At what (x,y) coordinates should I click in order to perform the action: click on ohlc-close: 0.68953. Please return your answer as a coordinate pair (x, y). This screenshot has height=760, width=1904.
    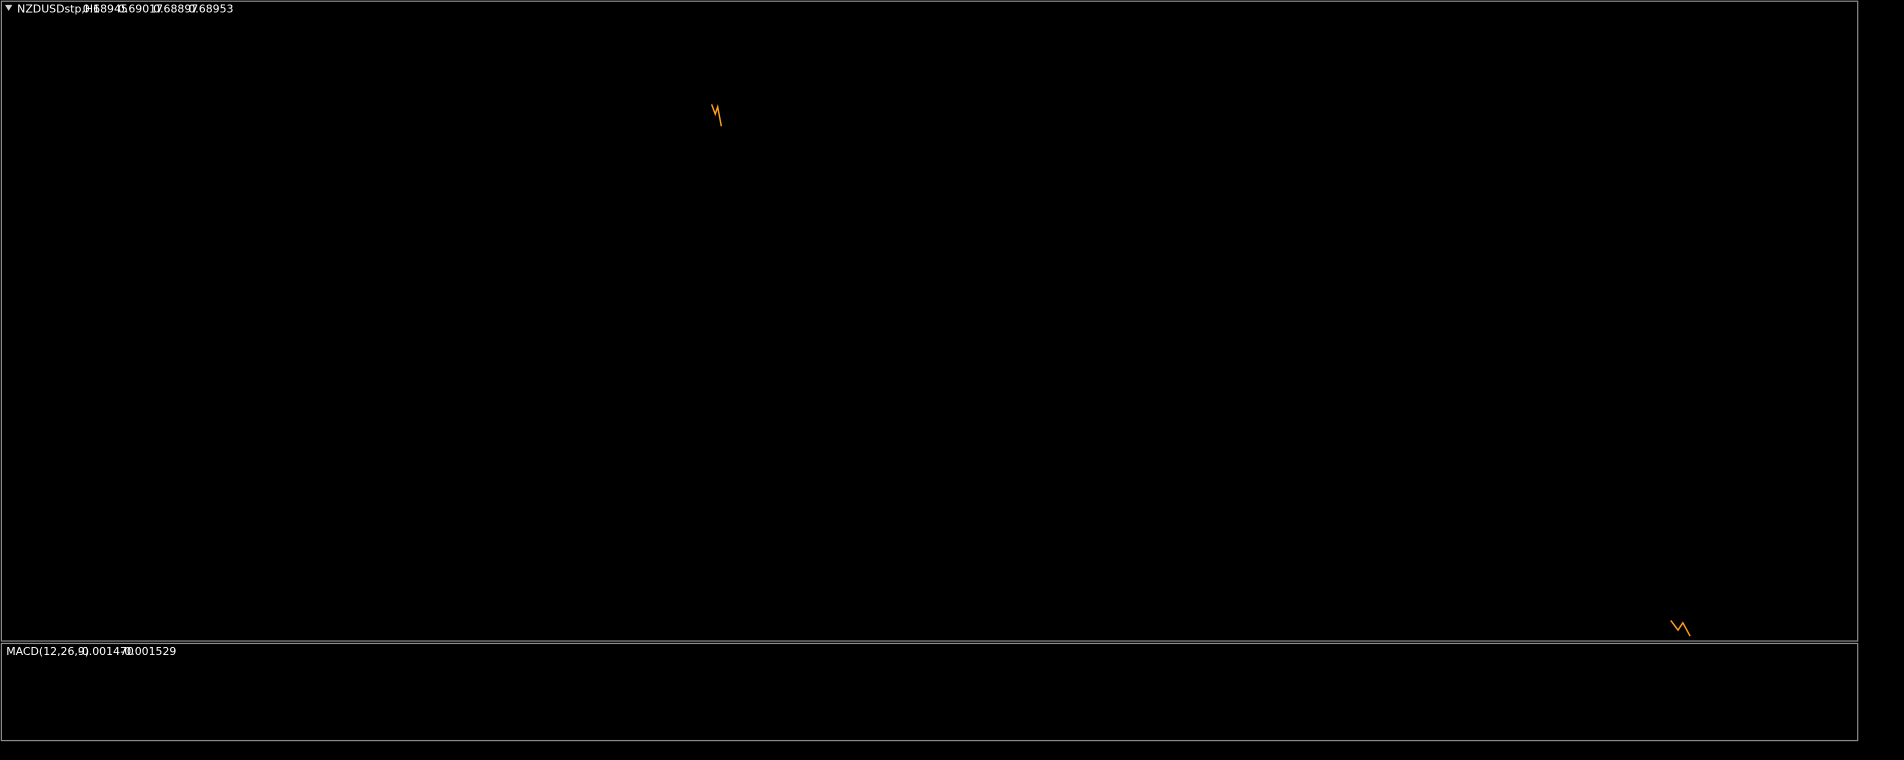
    Looking at the image, I should click on (210, 9).